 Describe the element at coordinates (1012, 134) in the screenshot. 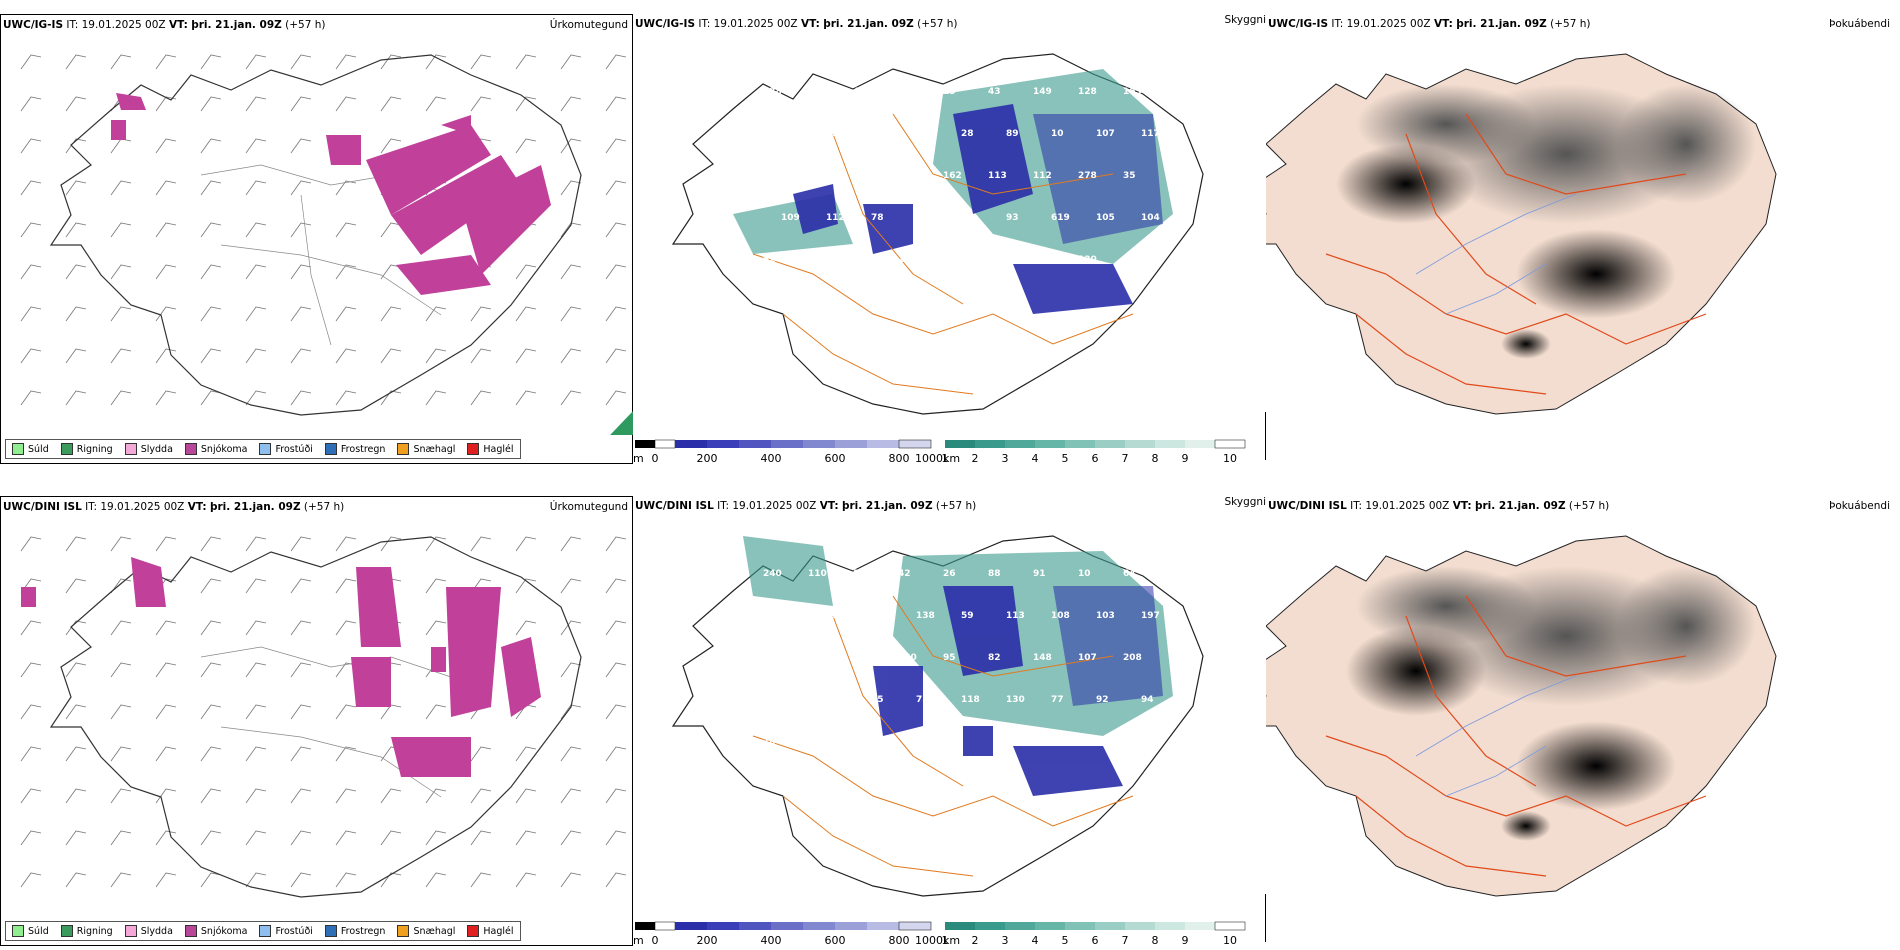

I see `cloud-ceiling-label: 89` at that location.